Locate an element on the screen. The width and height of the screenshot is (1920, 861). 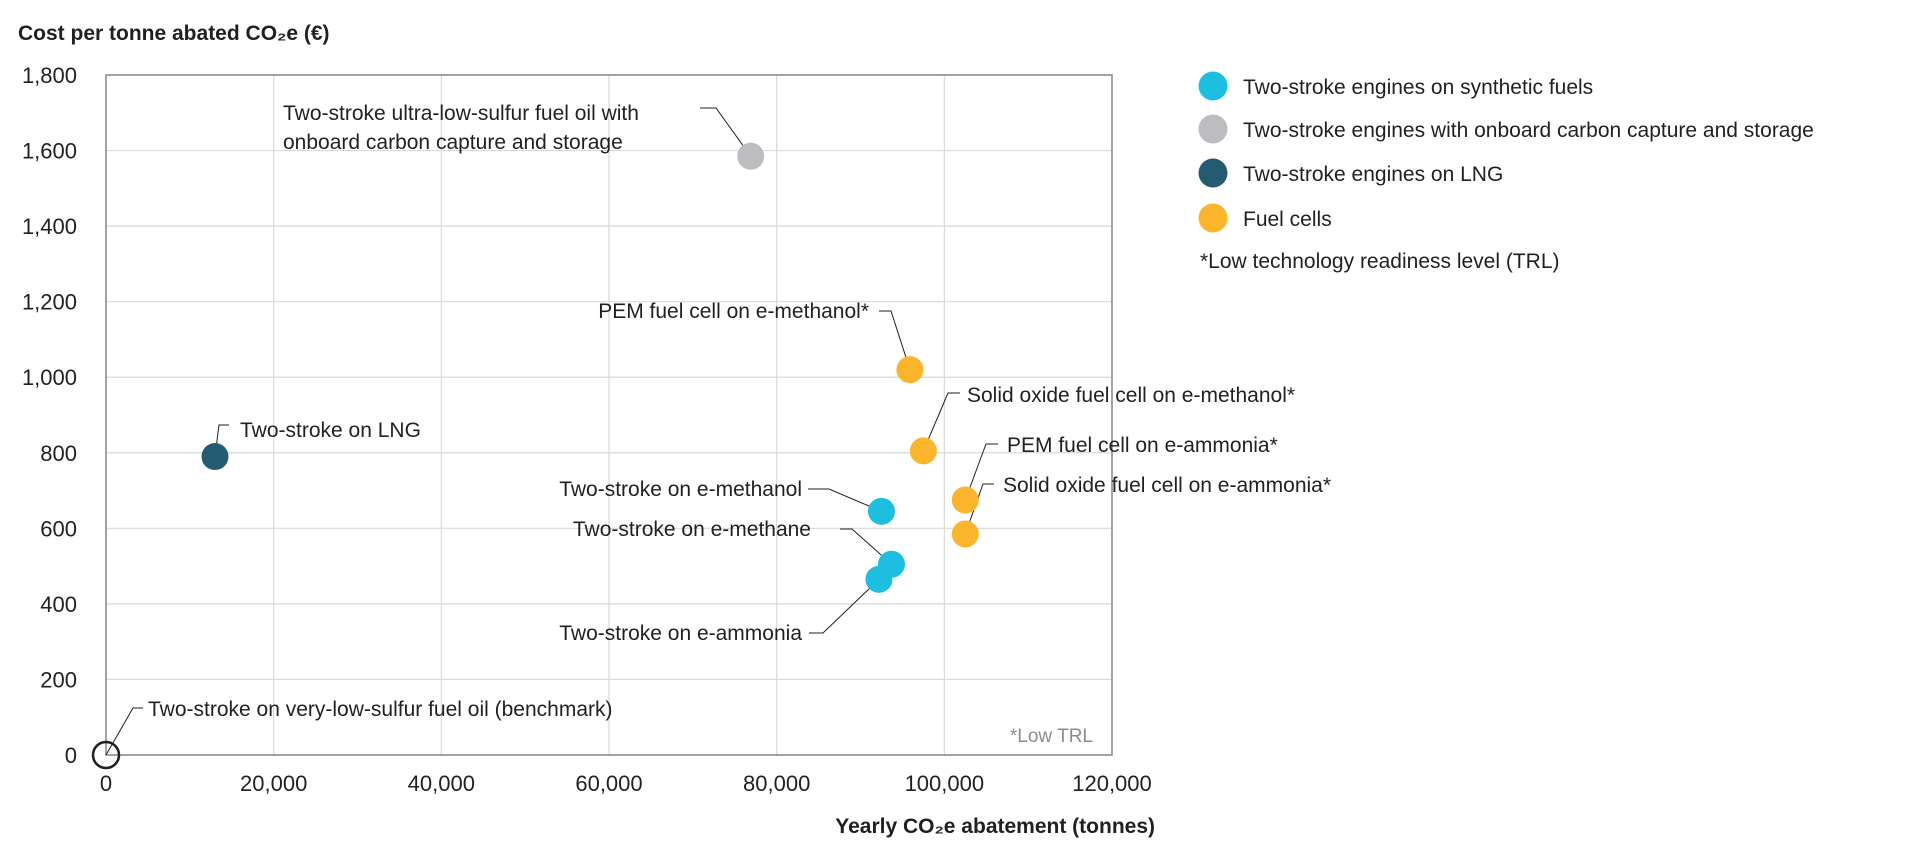
legend-item-fuelcell: Fuel cells is located at coordinates (1265, 218).